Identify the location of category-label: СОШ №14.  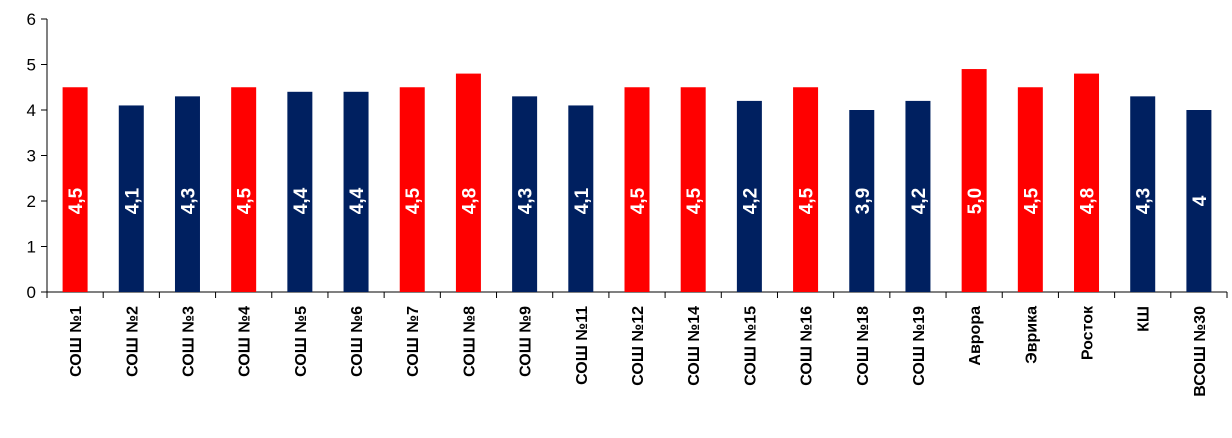
(694, 346).